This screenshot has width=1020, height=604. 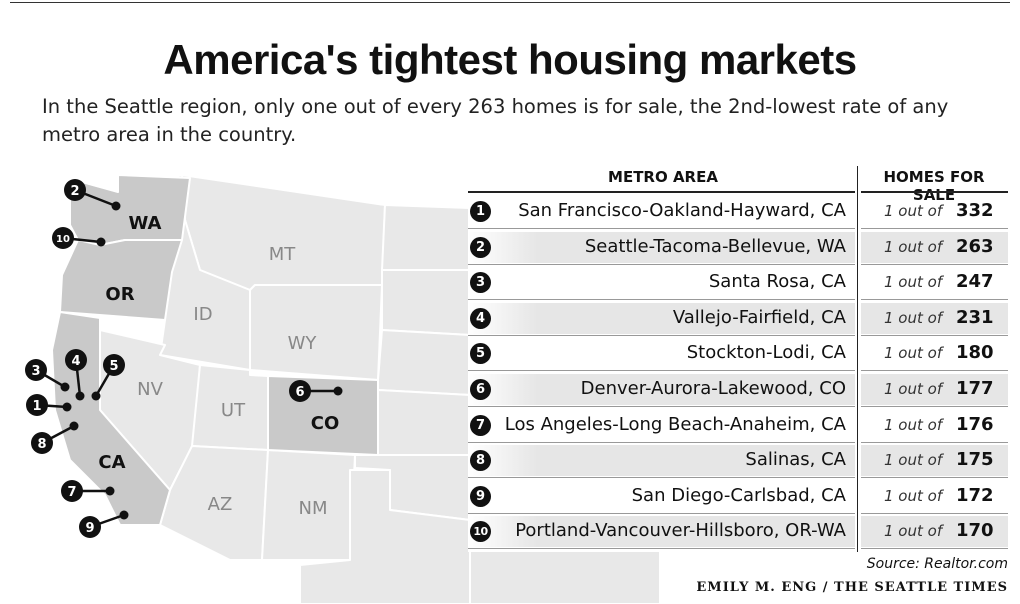 I want to click on rank-badge: 8, so click(x=480, y=461).